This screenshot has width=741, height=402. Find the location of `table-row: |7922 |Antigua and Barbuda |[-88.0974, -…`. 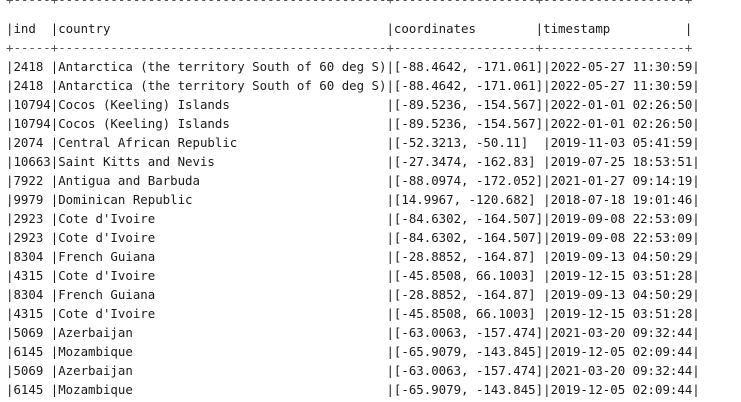

table-row: |7922 |Antigua and Barbuda |[-88.0974, -… is located at coordinates (353, 180).